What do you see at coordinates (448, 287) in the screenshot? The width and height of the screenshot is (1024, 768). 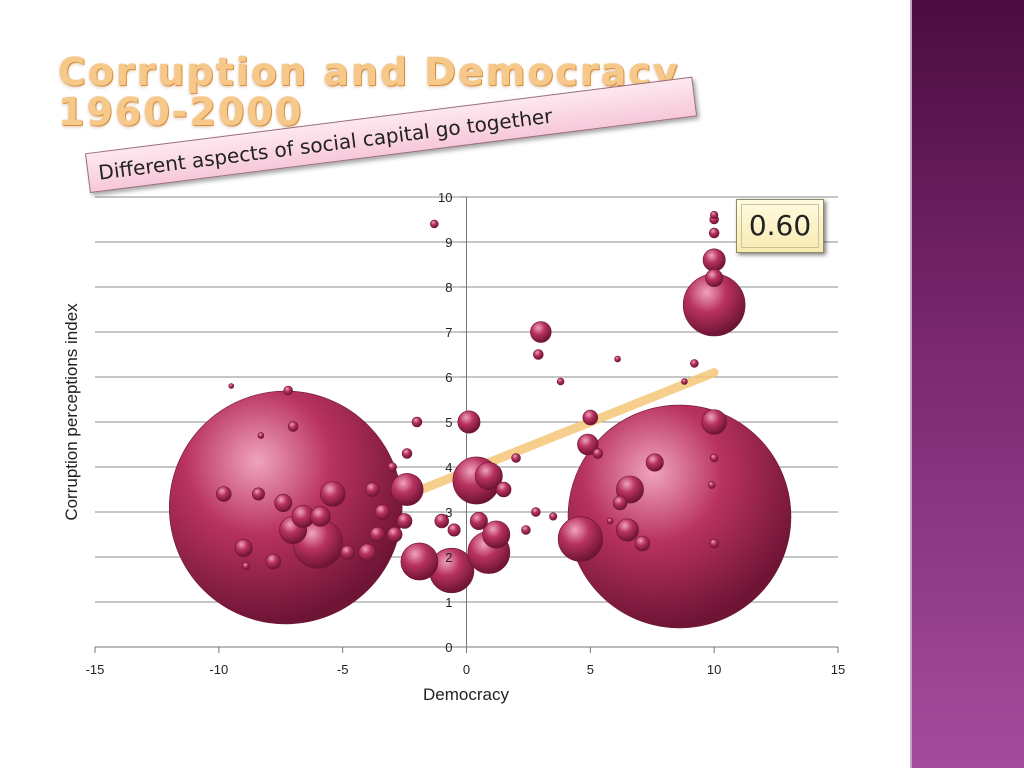 I see `y-tick-label: 8` at bounding box center [448, 287].